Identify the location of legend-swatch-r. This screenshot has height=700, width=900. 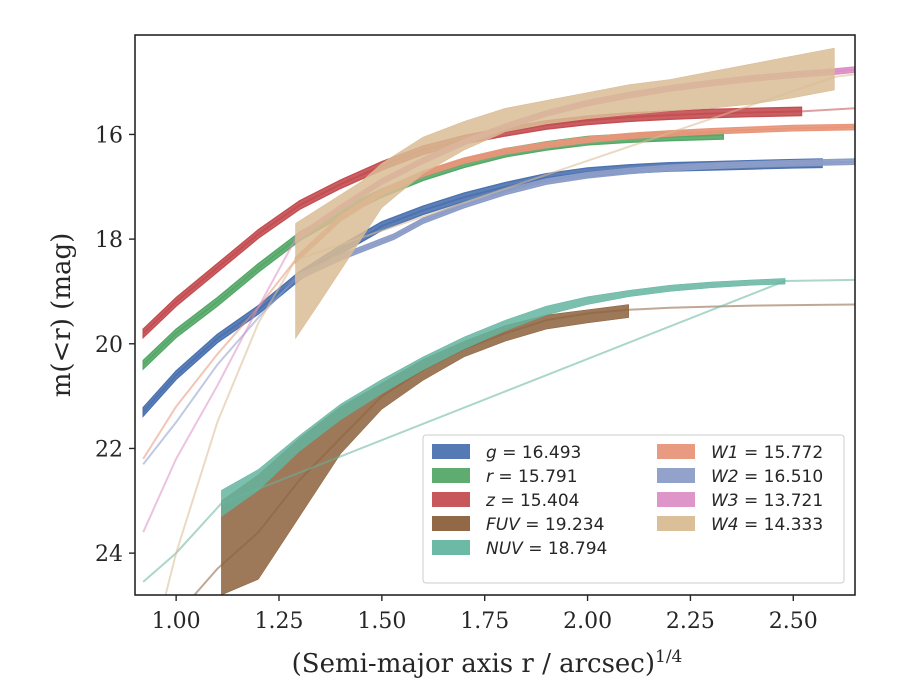
(451, 475).